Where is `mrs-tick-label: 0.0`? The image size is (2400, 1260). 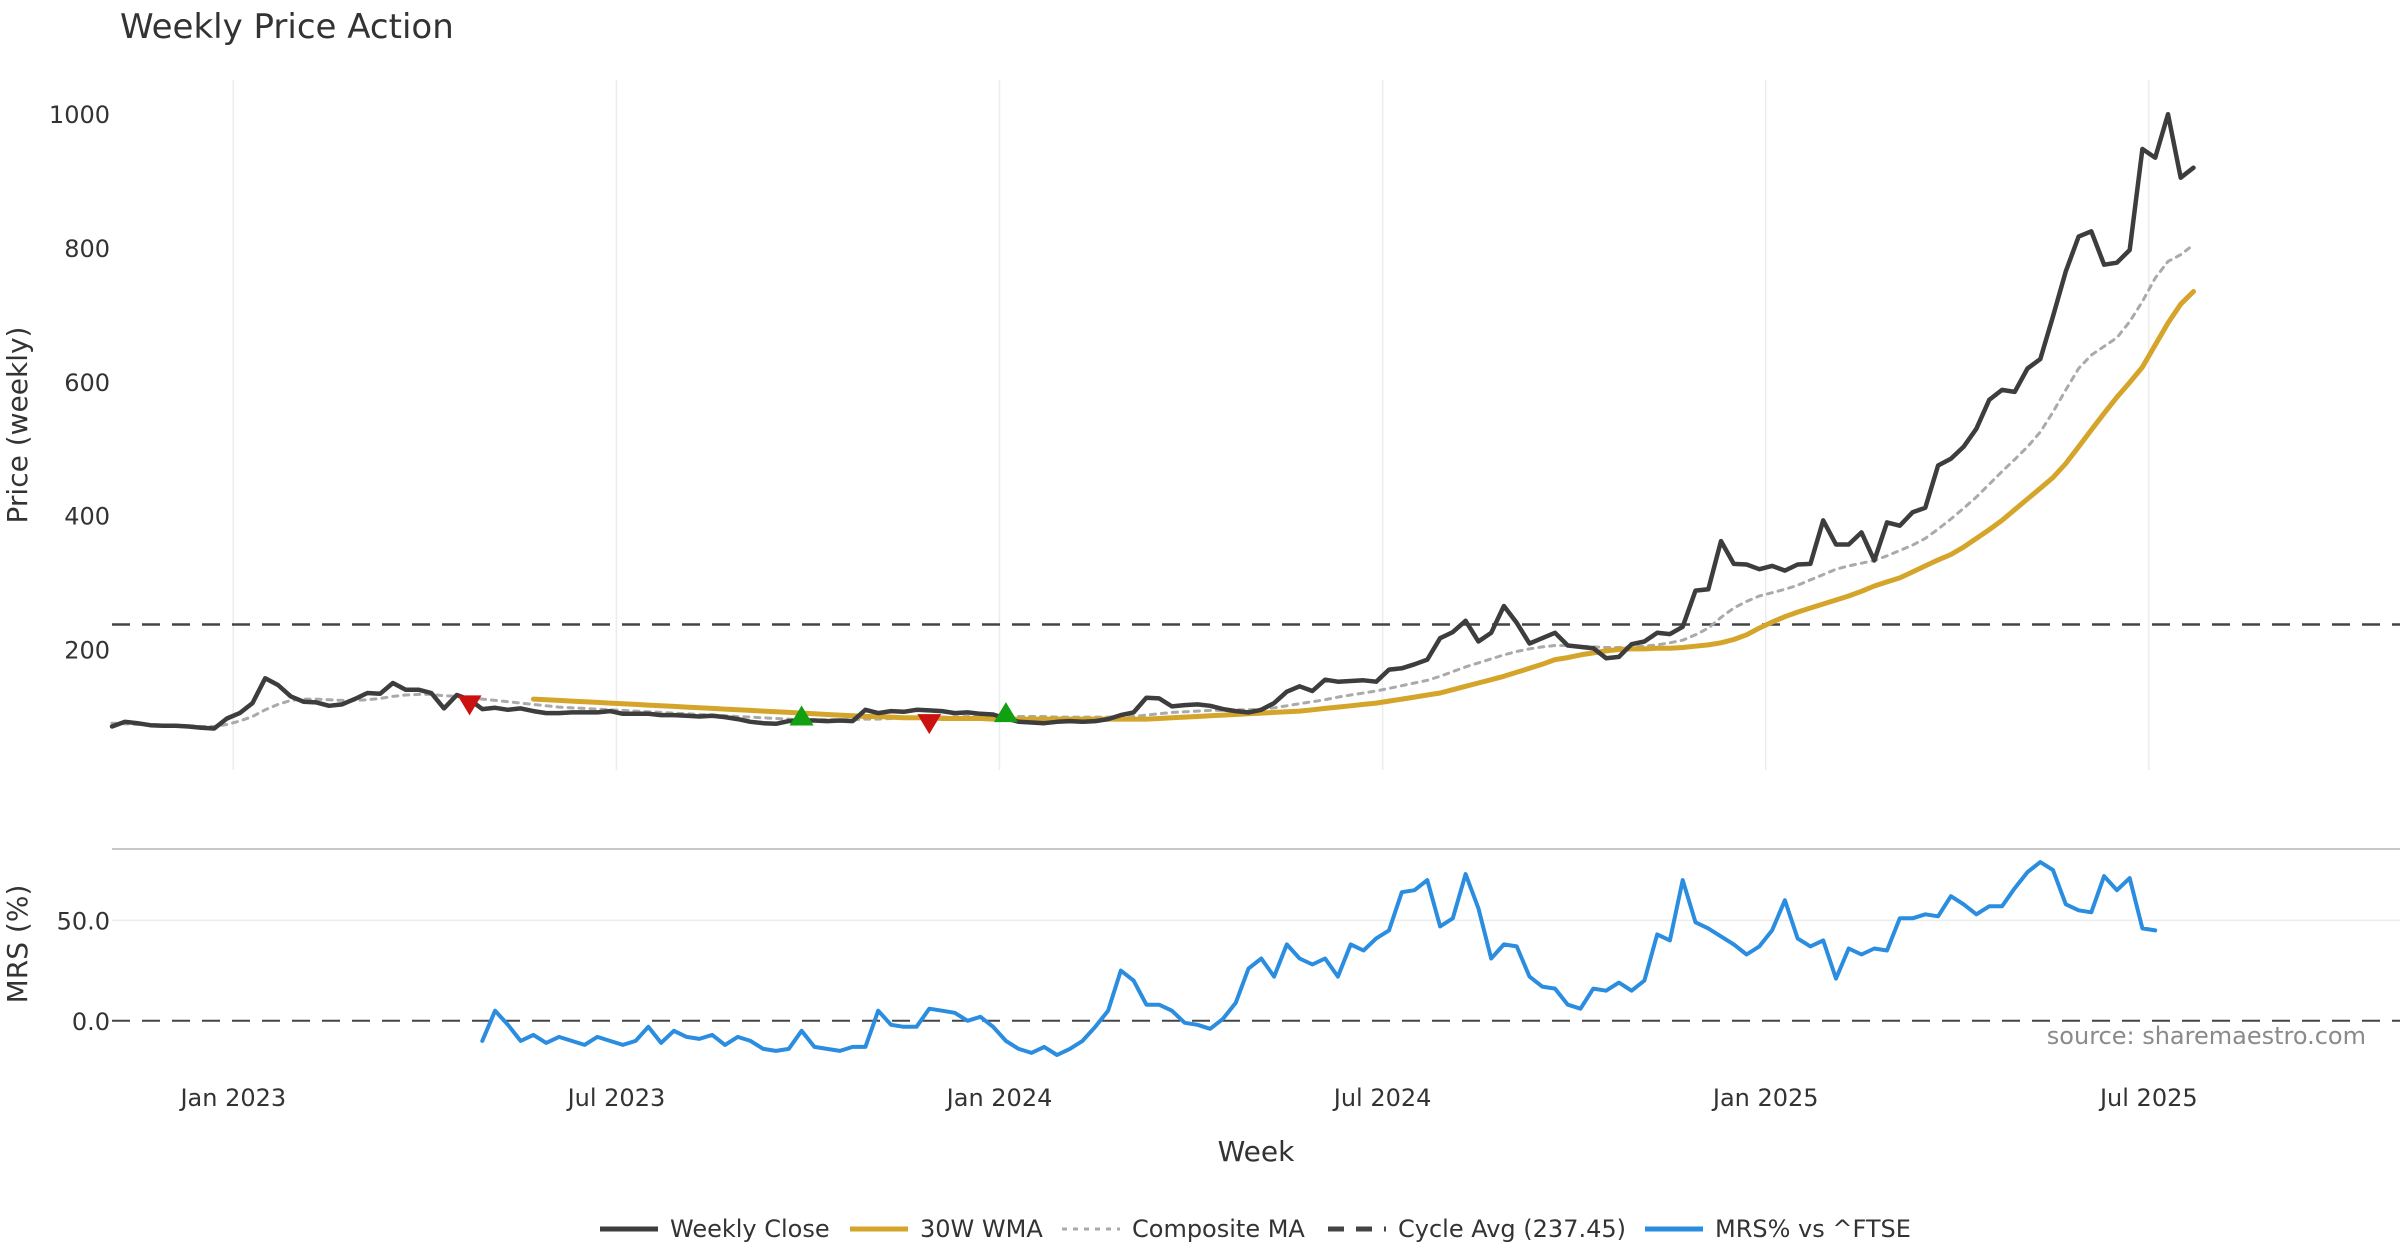
mrs-tick-label: 0.0 is located at coordinates (91, 1022).